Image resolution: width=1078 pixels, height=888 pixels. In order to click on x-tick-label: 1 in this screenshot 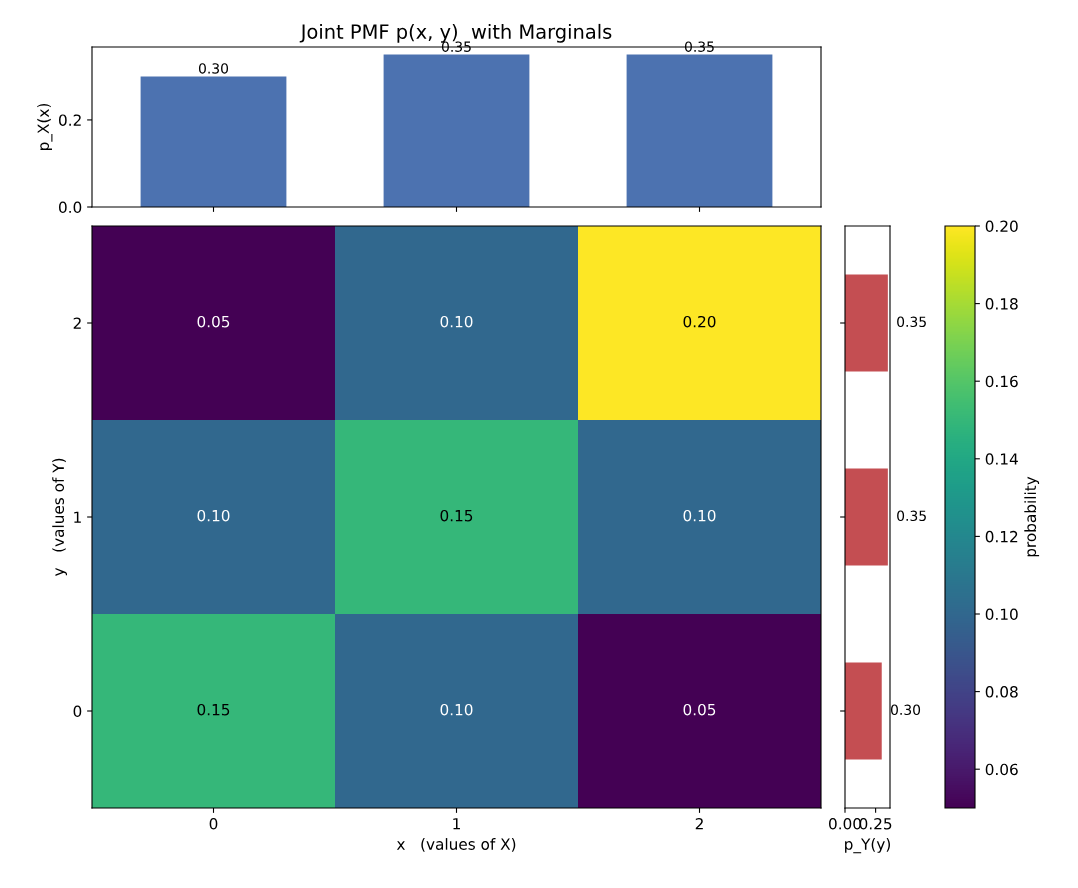, I will do `click(456, 824)`.